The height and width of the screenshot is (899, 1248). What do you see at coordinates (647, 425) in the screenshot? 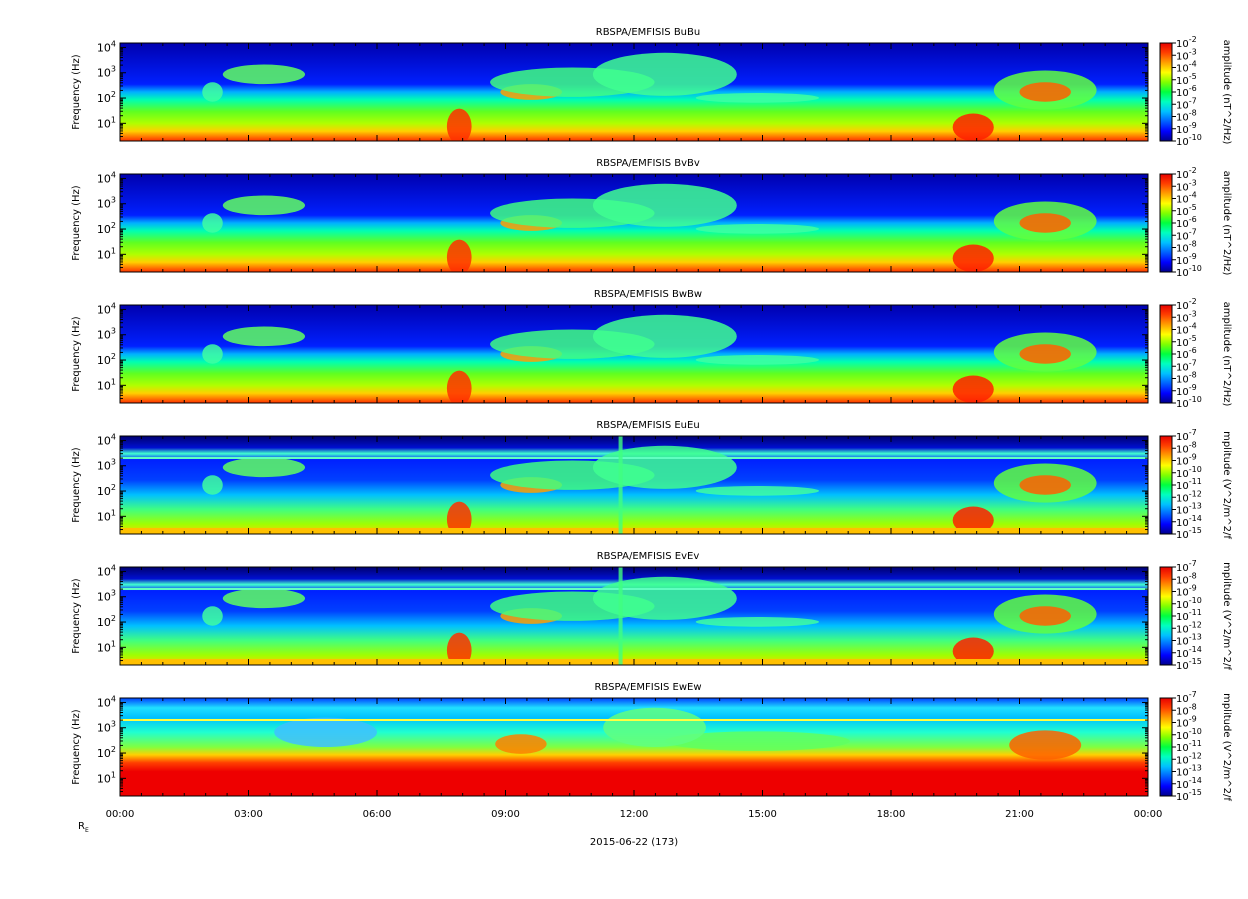
I see `panel-title: RBSPA/EMFISIS EuEu` at bounding box center [647, 425].